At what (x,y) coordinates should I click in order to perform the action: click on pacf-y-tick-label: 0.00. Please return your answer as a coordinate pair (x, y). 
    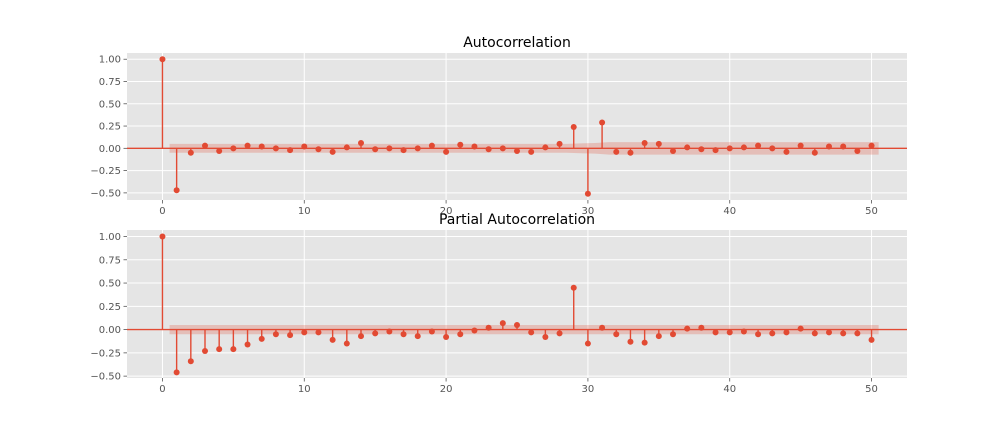
    Looking at the image, I should click on (110, 330).